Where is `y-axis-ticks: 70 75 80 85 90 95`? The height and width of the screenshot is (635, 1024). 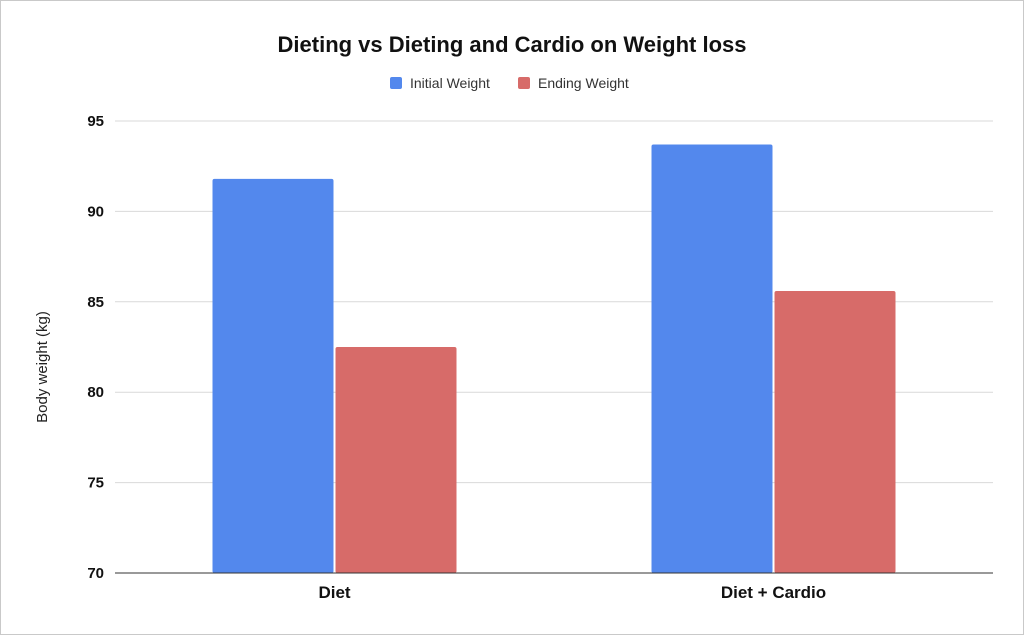
y-axis-ticks: 70 75 80 85 90 95 is located at coordinates (95, 347).